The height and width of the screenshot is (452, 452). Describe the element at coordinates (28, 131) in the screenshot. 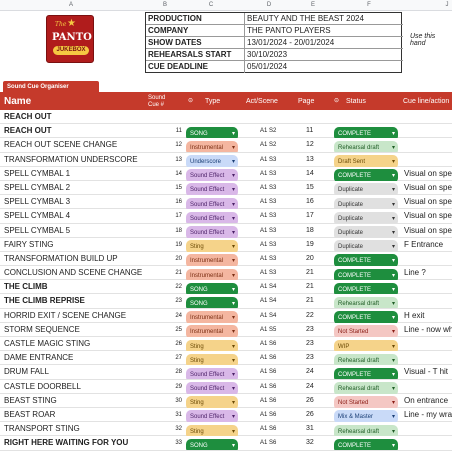

I see `cue-name: REACH OUT` at that location.